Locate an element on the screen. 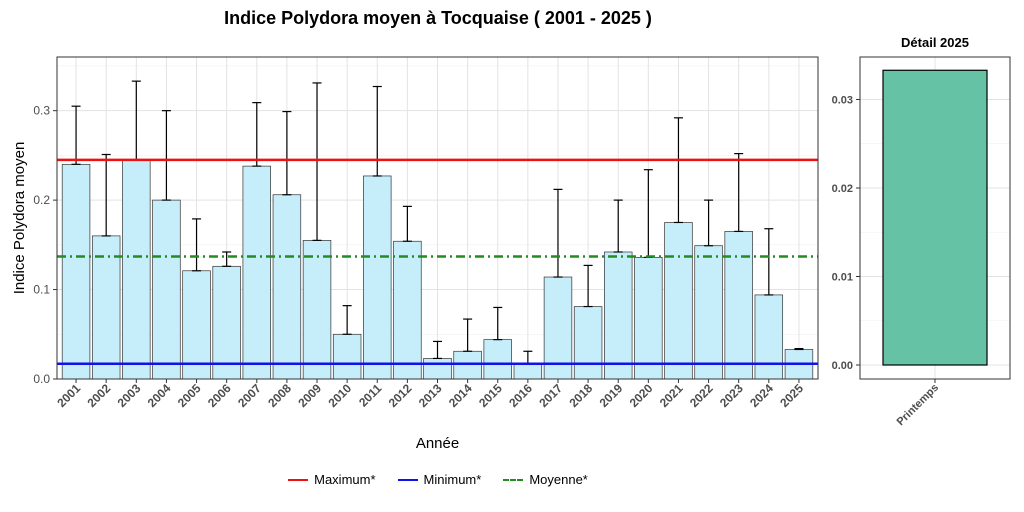  y-axis-title: Indice Polydora moyen is located at coordinates (19, 218).